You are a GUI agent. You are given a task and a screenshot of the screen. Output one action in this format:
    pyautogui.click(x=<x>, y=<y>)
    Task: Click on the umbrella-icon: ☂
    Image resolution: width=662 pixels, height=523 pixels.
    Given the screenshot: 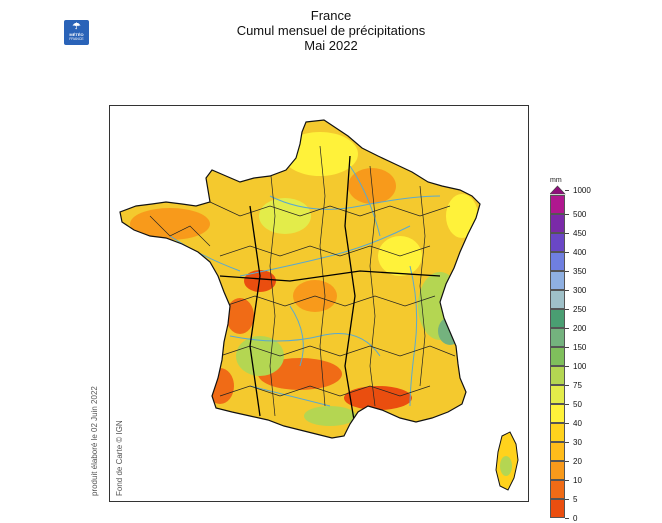 What is the action you would take?
    pyautogui.click(x=76, y=26)
    